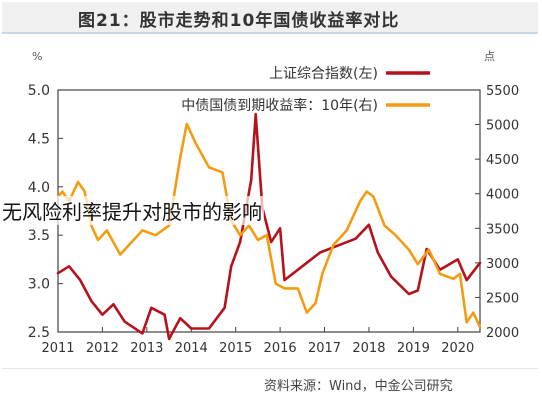 This screenshot has height=400, width=542. I want to click on left-axis-tick-label: 4.5, so click(39, 139).